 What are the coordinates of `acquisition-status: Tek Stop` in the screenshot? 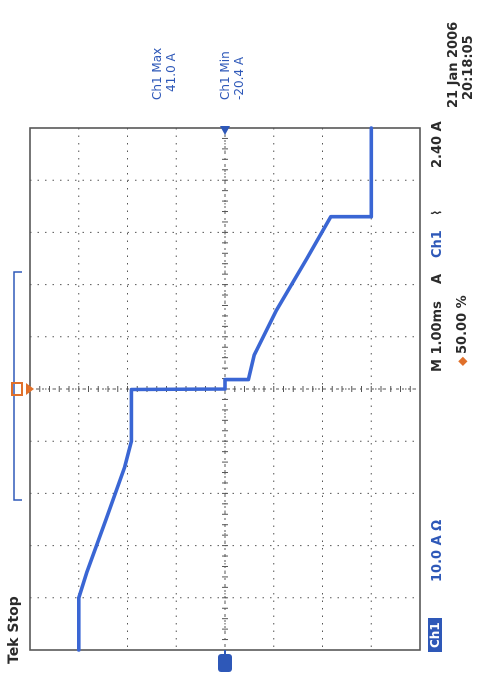 It's located at (14, 630).